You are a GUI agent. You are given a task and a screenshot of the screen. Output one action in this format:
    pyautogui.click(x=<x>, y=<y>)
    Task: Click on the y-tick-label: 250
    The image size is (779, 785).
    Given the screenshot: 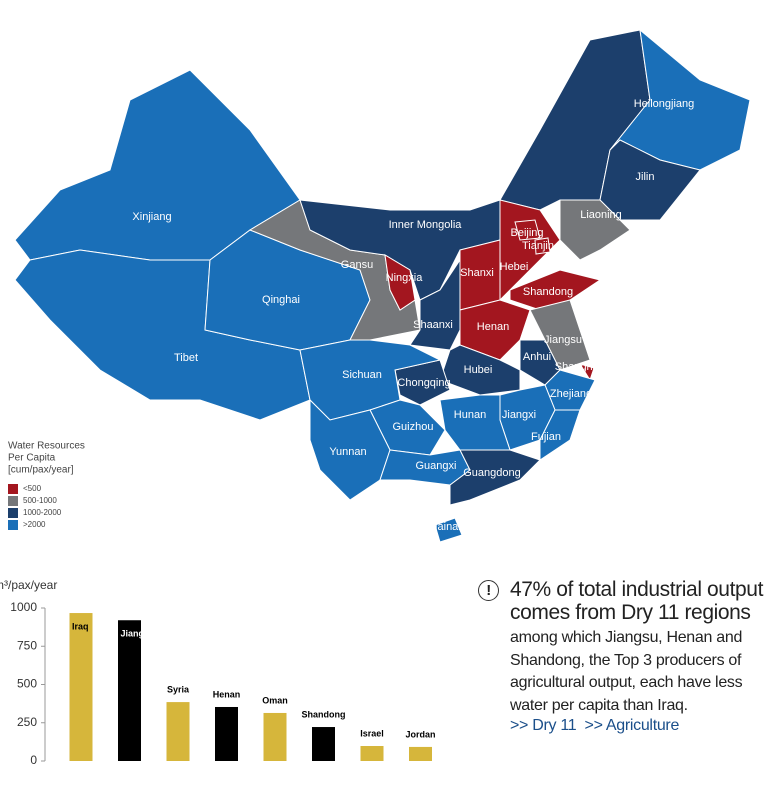 What is the action you would take?
    pyautogui.click(x=27, y=722)
    